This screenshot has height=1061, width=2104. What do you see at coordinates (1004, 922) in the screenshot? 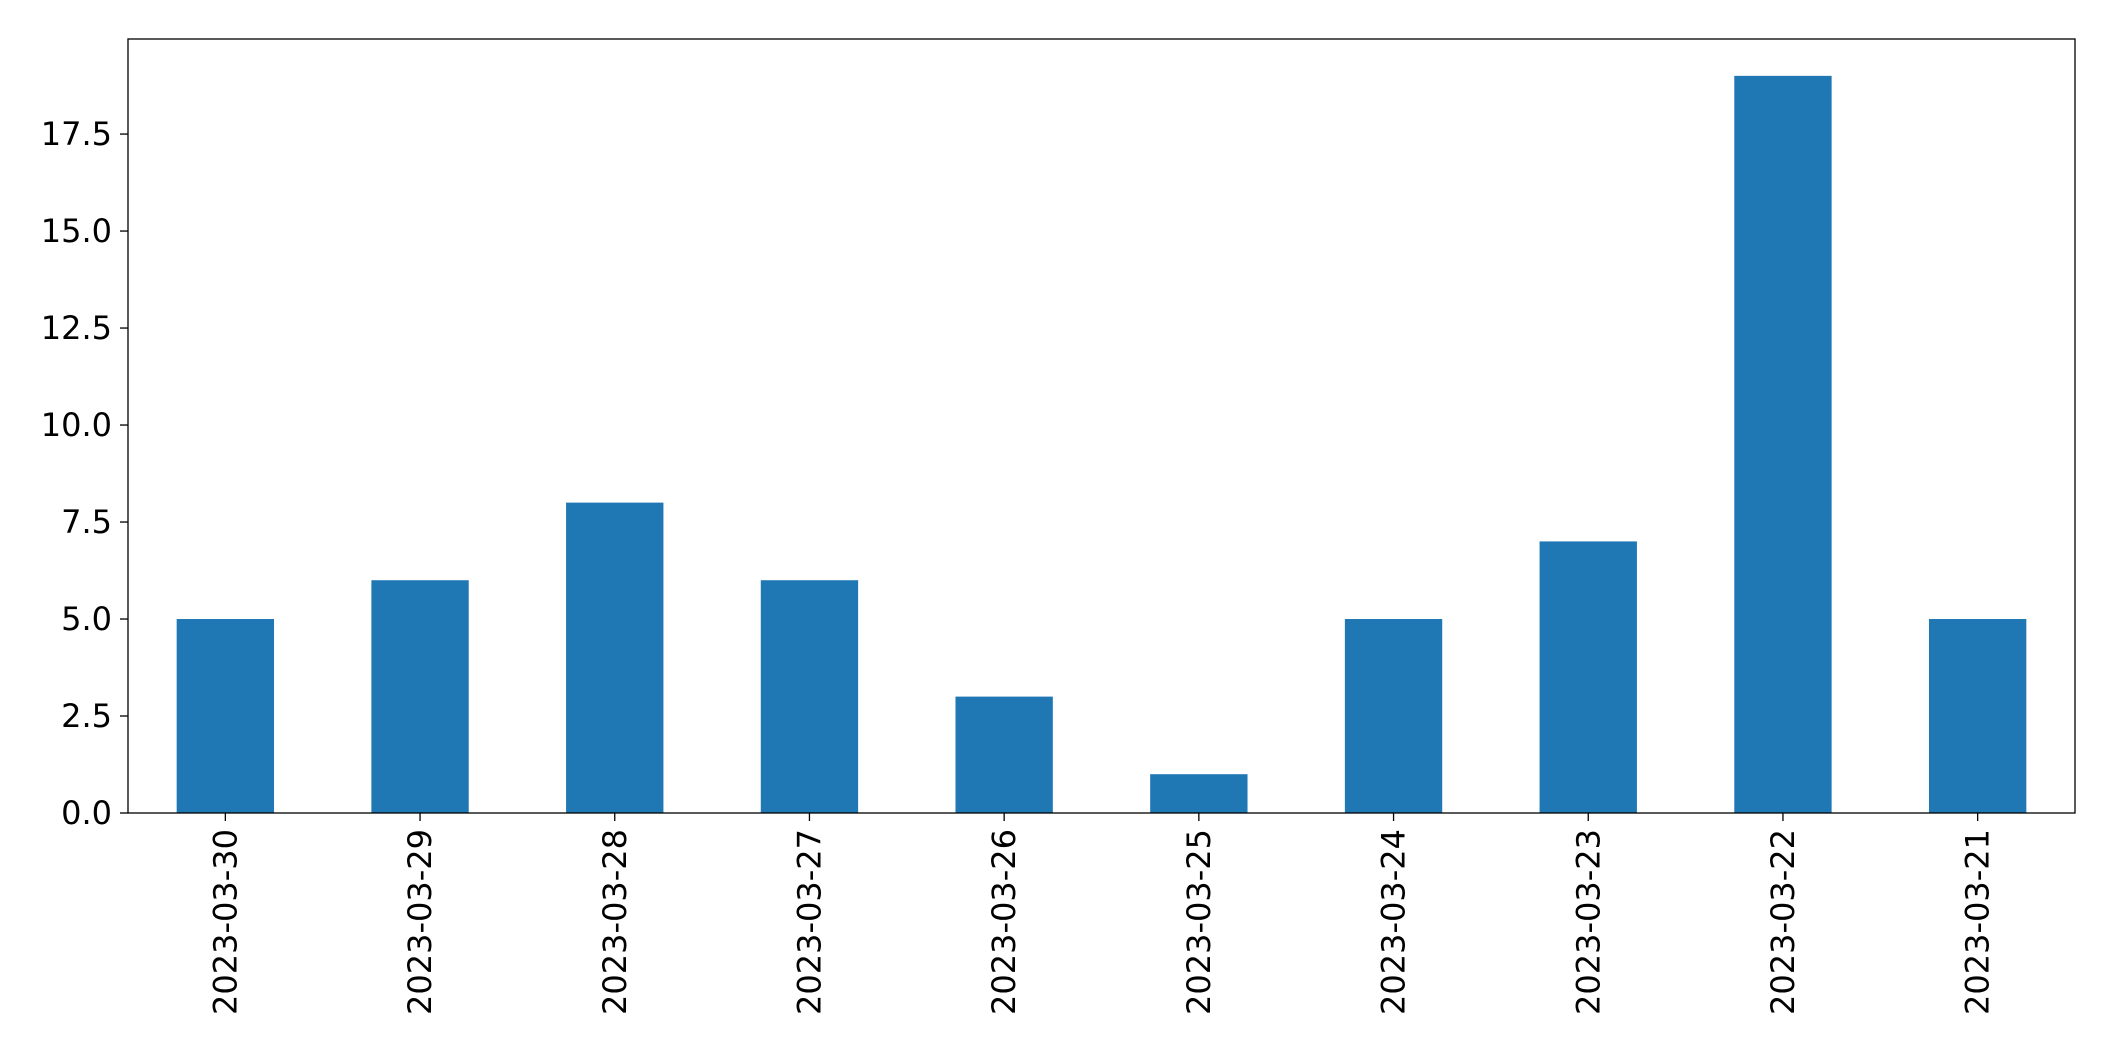
I see `x-tick-label: 2023-03-26` at bounding box center [1004, 922].